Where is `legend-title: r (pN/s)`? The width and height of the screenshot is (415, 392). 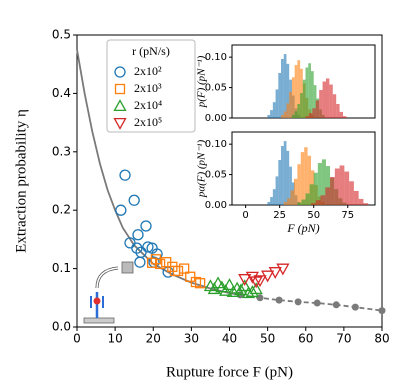 legend-title: r (pN/s) is located at coordinates (151, 51).